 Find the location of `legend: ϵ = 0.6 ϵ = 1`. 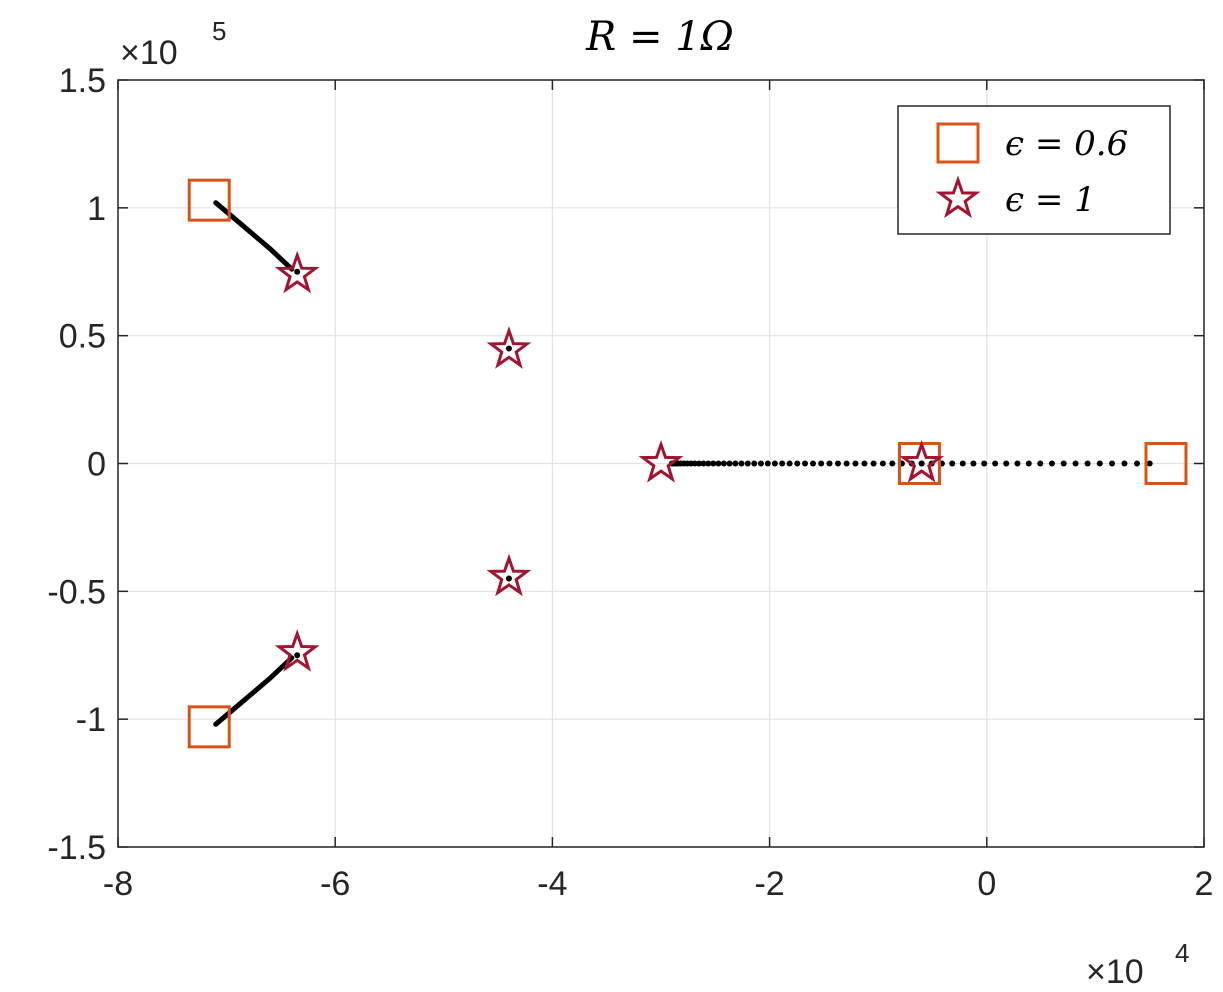

legend: ϵ = 0.6 ϵ = 1 is located at coordinates (1034, 170).